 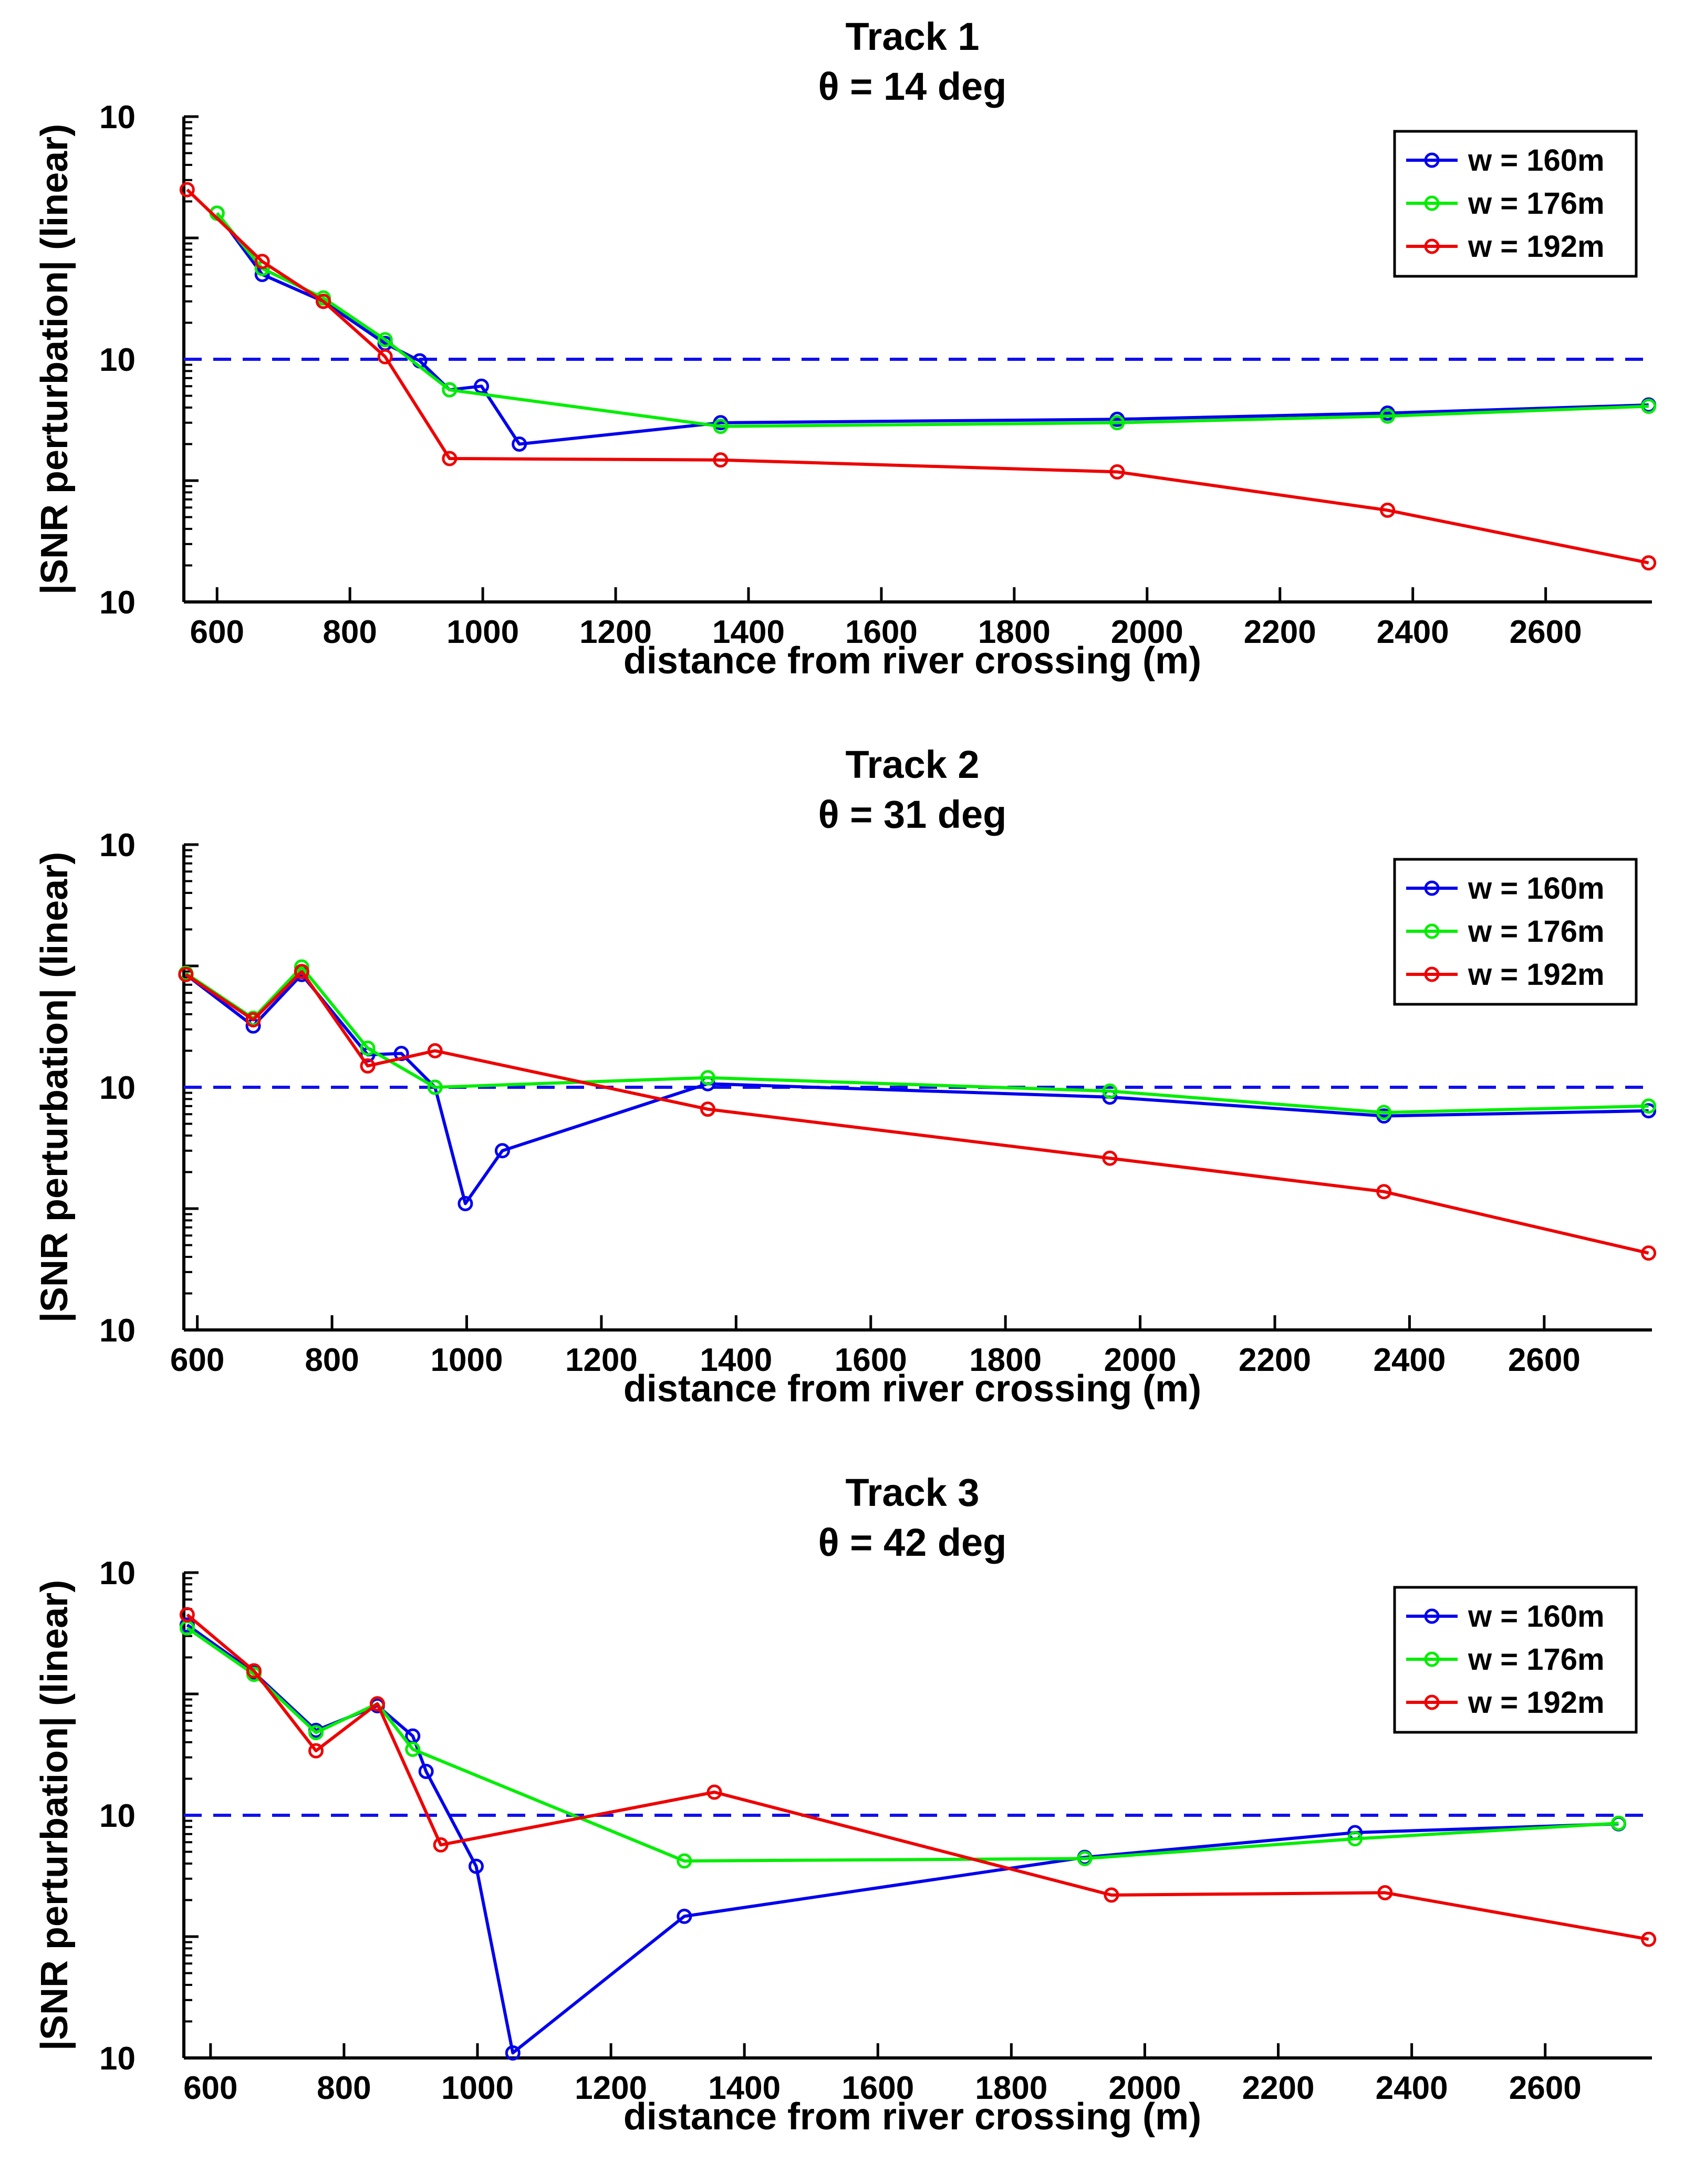 What do you see at coordinates (871, 1360) in the screenshot?
I see `x-tick-label: 1600` at bounding box center [871, 1360].